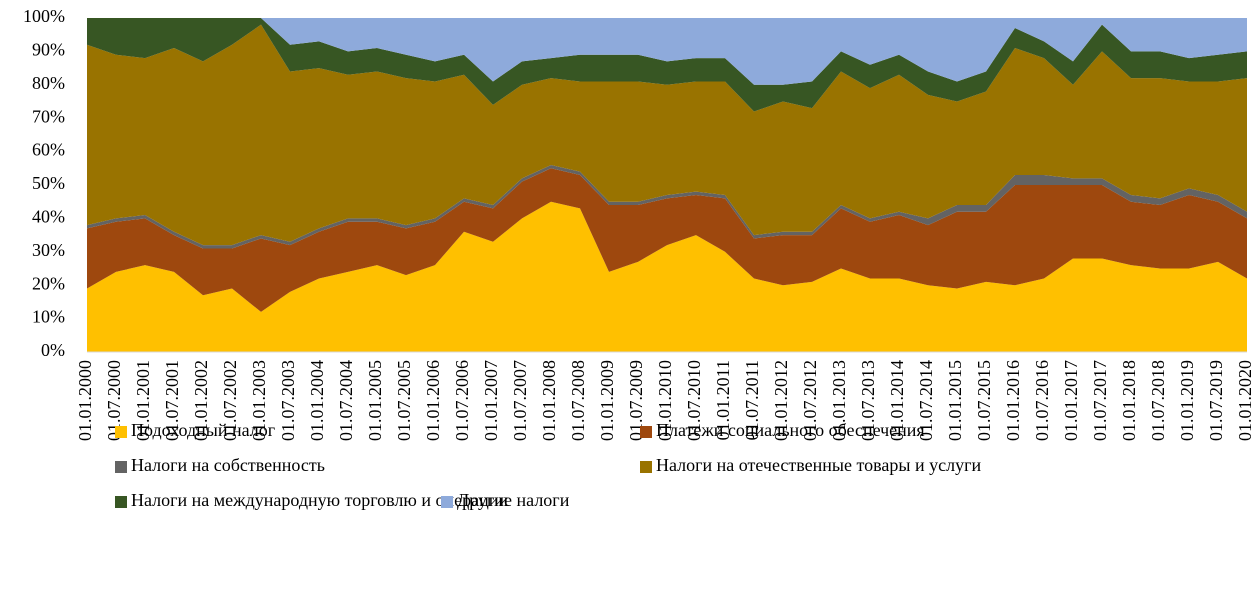  Describe the element at coordinates (781, 400) in the screenshot. I see `x-tick-label: 01.01.2012` at that location.